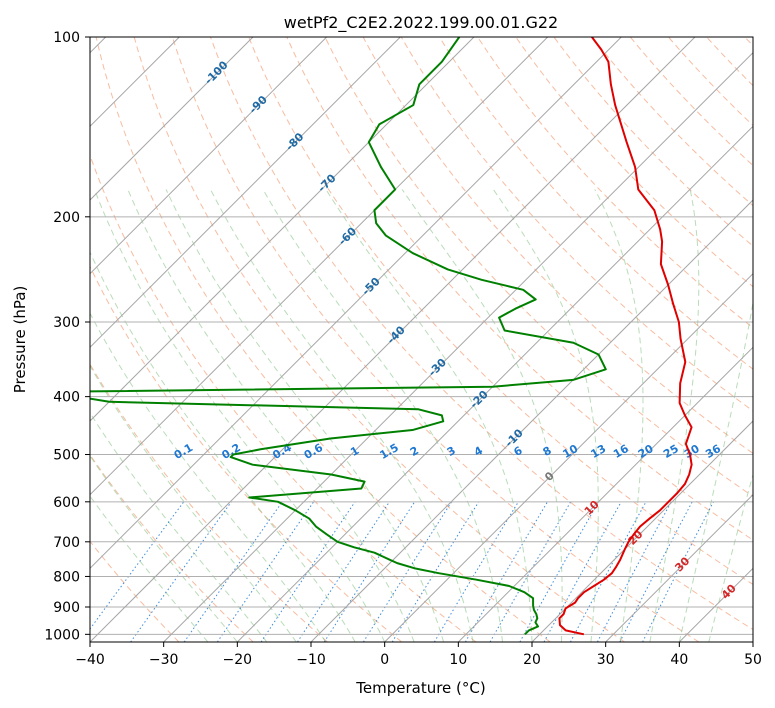 This screenshot has width=775, height=708. I want to click on x-tick-label: 30, so click(606, 660).